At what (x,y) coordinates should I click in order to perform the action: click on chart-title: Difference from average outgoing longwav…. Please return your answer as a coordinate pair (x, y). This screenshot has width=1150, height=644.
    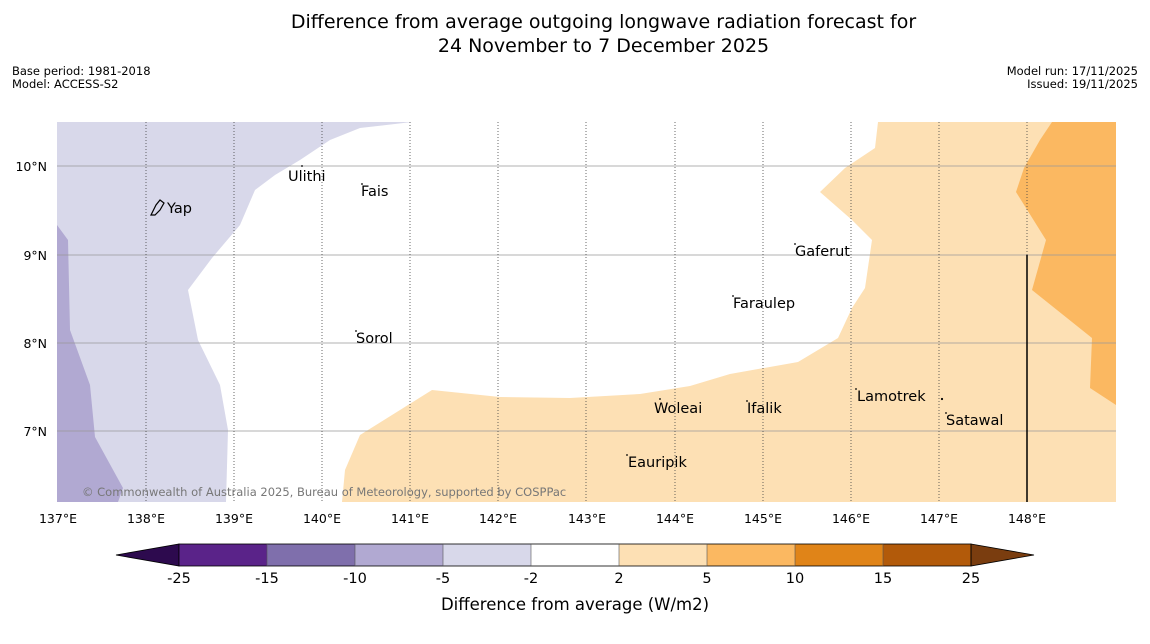
    Looking at the image, I should click on (575, 34).